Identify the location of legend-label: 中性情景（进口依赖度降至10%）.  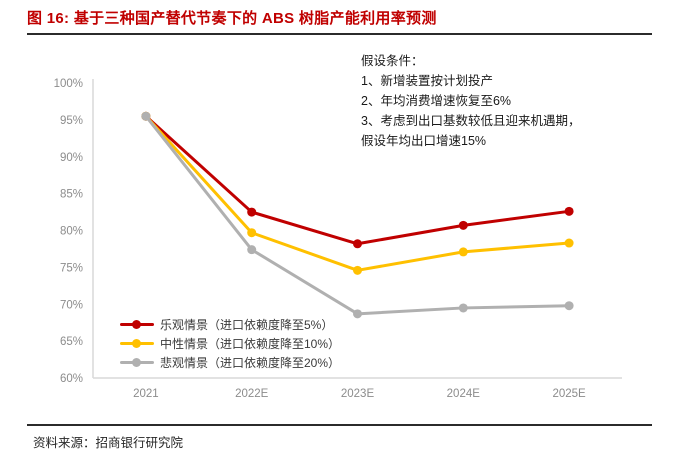
(250, 344).